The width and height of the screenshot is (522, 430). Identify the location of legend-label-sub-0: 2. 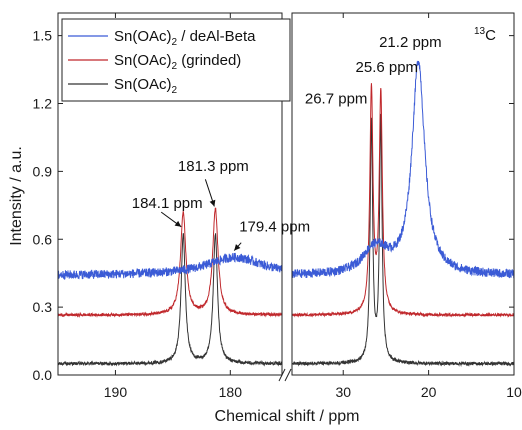
(175, 42).